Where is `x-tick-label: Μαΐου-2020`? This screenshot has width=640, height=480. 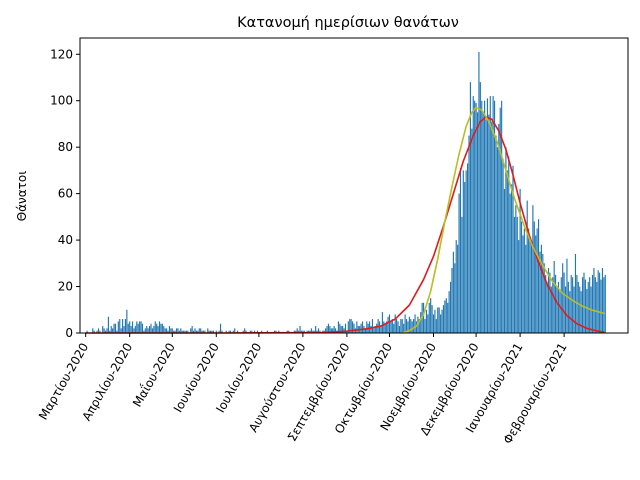
x-tick-label: Μαΐου-2020 is located at coordinates (153, 374).